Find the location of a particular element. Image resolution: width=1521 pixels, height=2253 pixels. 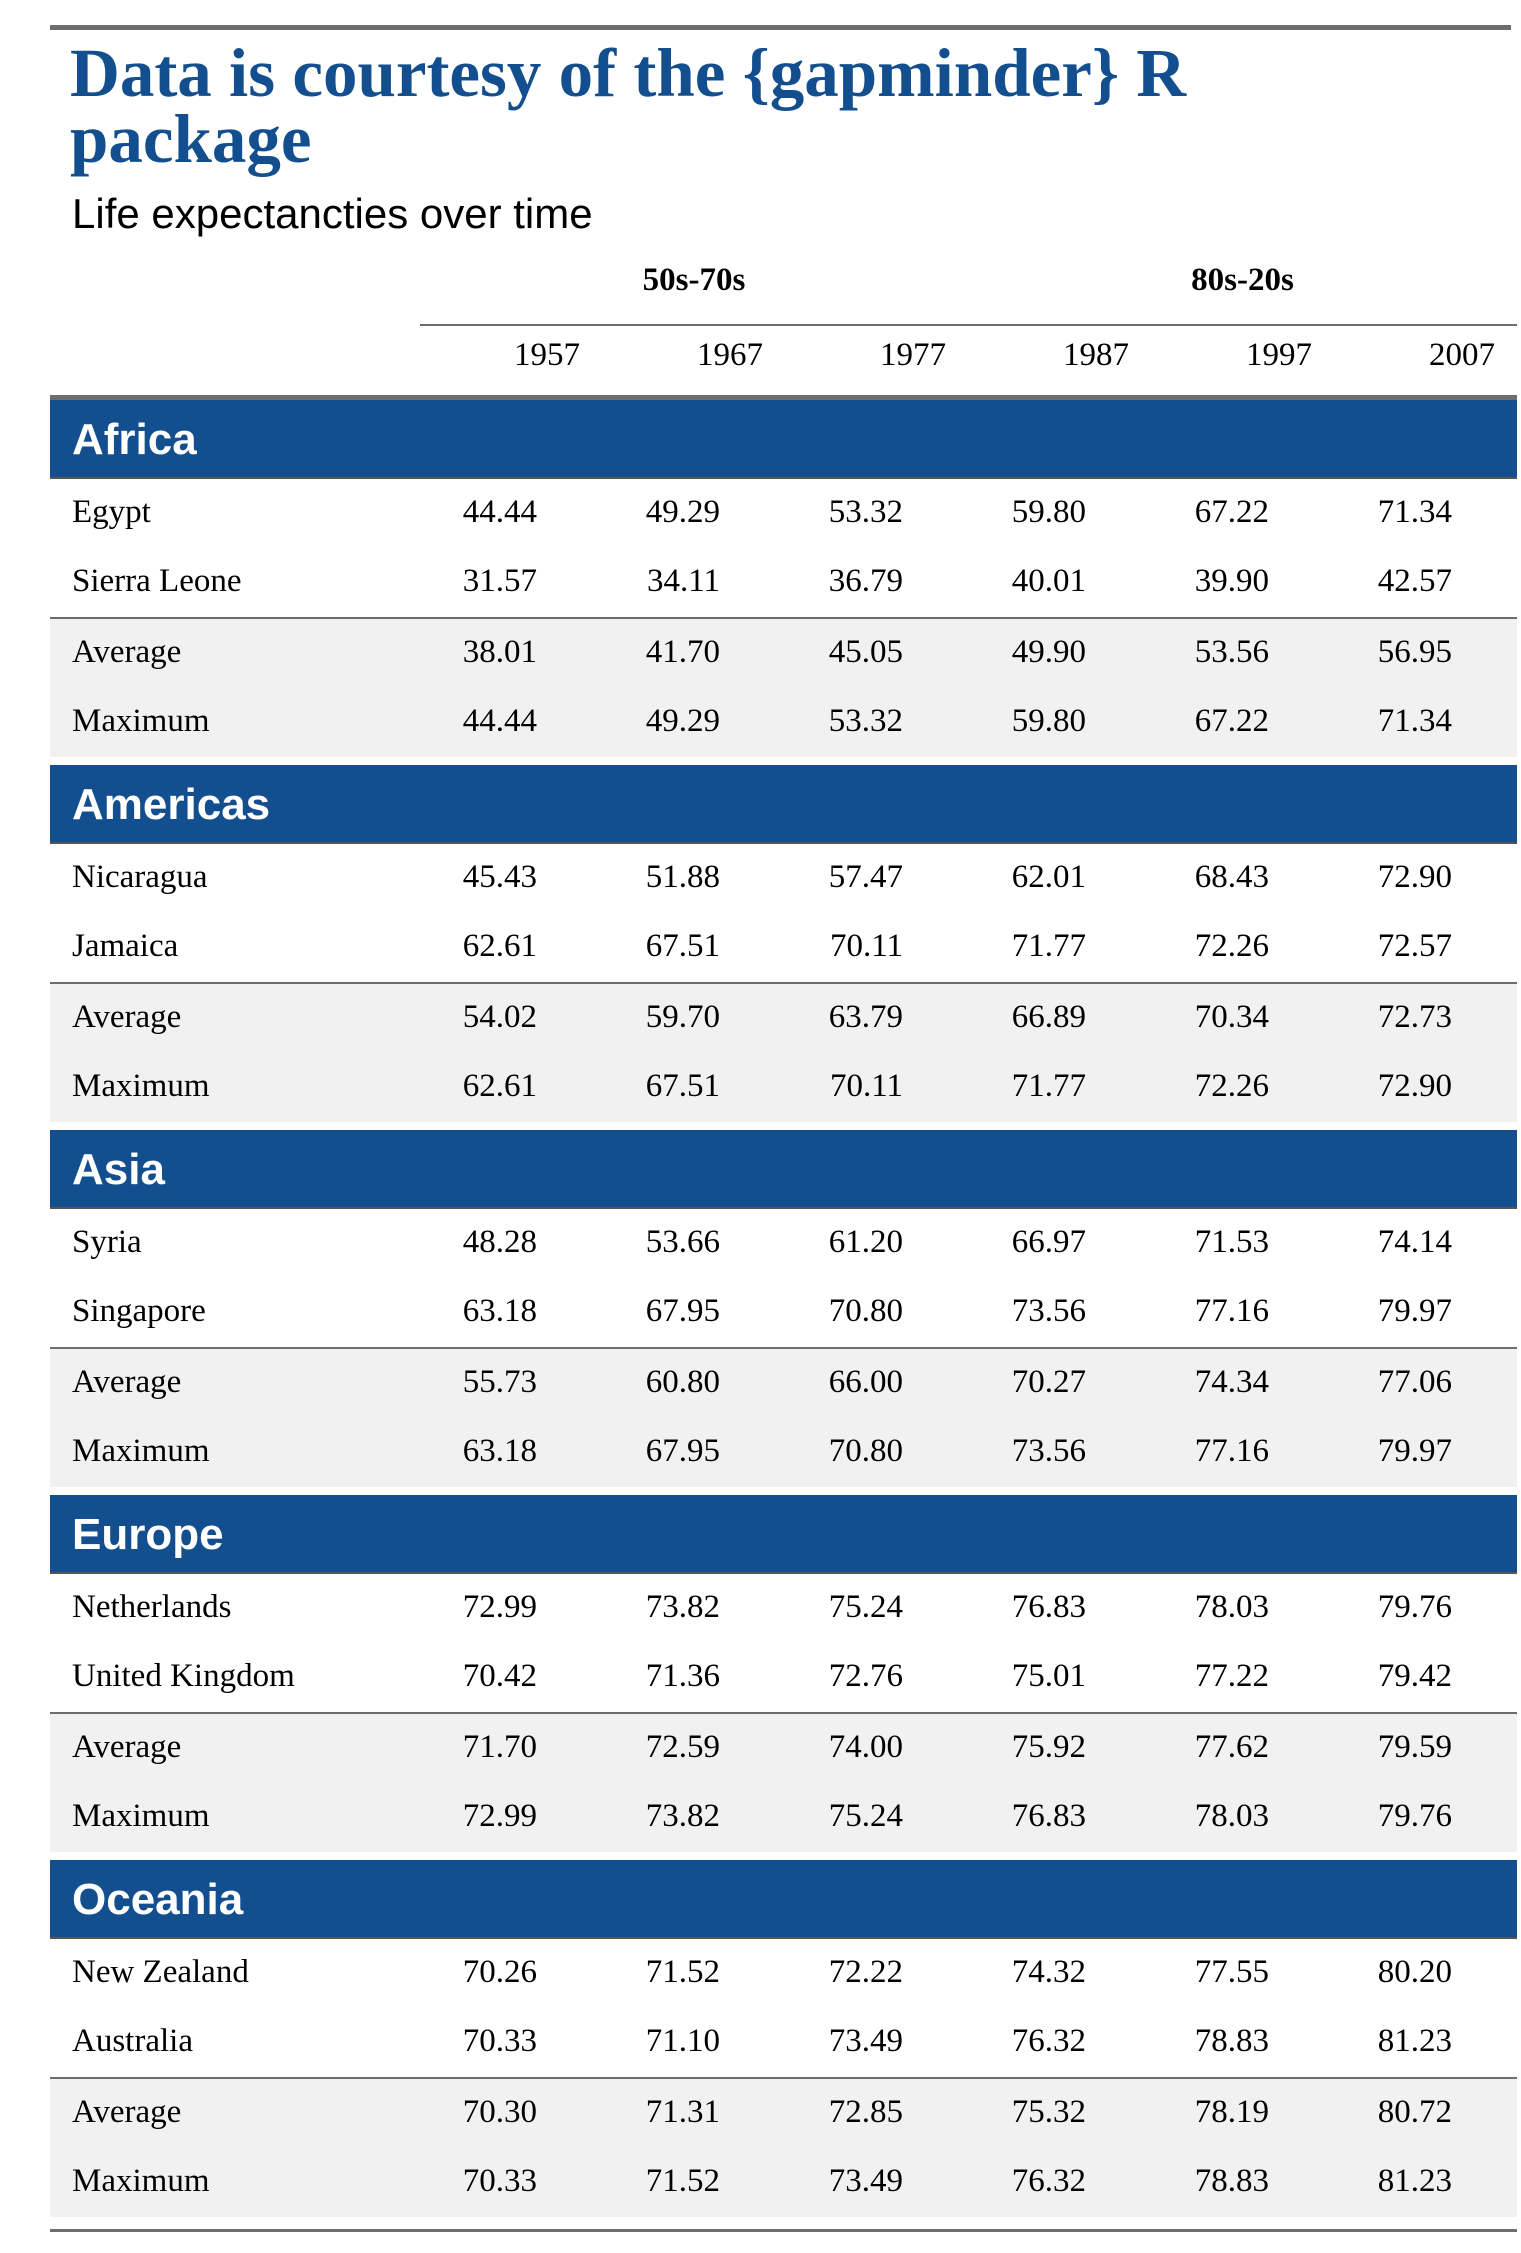

table-cell: 60.80 is located at coordinates (682, 1382).